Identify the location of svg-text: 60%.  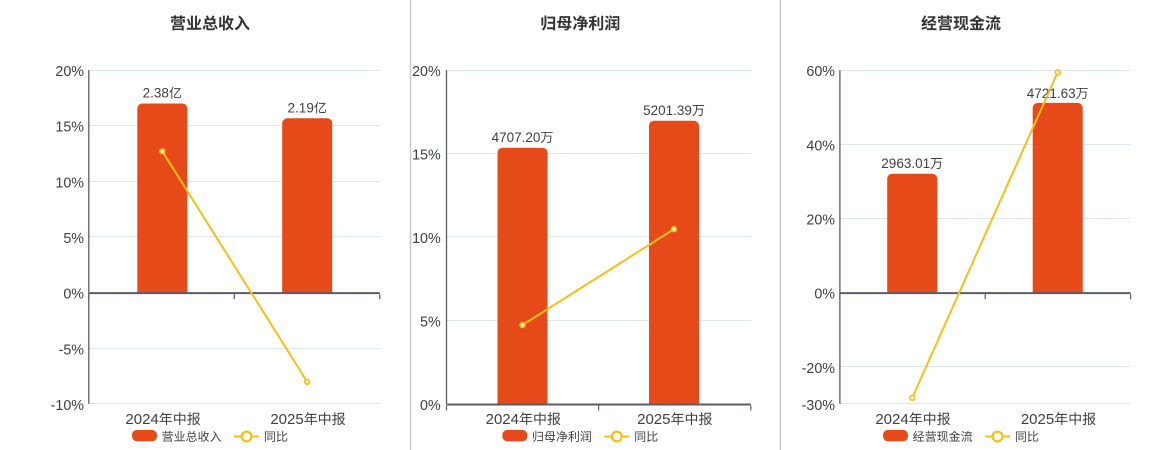
(820, 72).